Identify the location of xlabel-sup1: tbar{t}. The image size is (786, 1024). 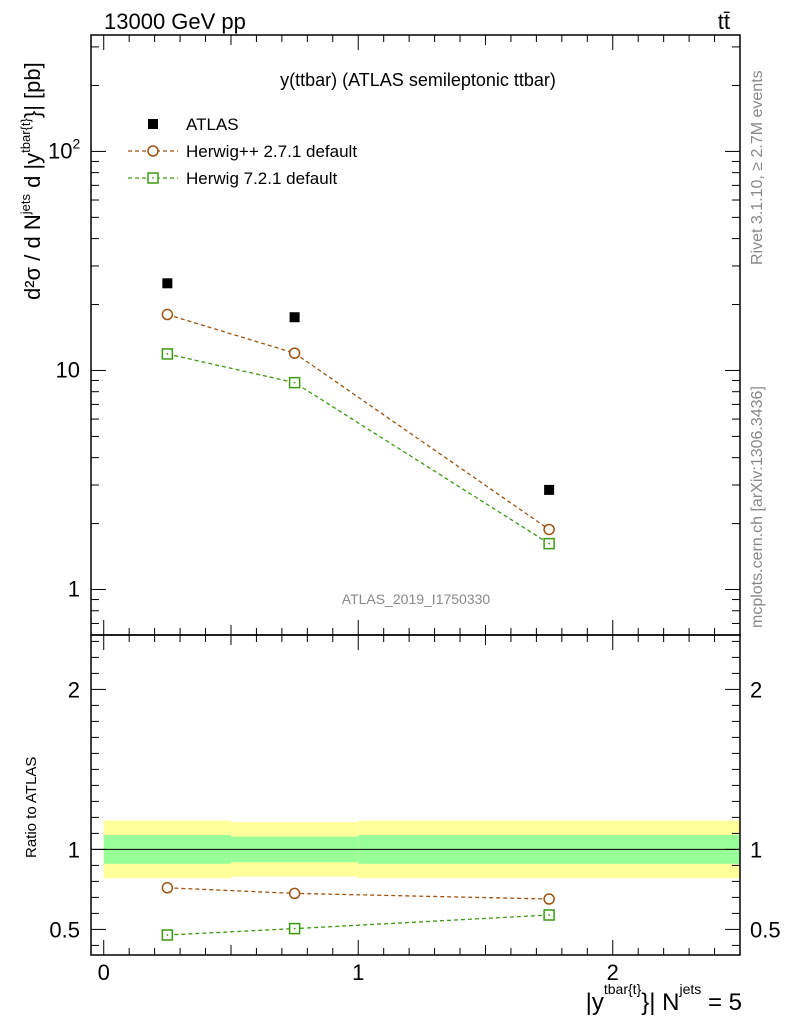
(623, 989).